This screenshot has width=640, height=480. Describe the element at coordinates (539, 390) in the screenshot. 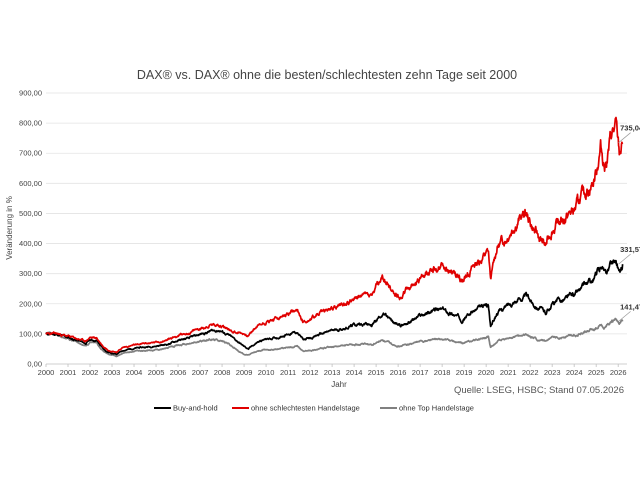

I see `source-note: Quelle: LSEG, HSBC; Stand 07.05.2026` at that location.